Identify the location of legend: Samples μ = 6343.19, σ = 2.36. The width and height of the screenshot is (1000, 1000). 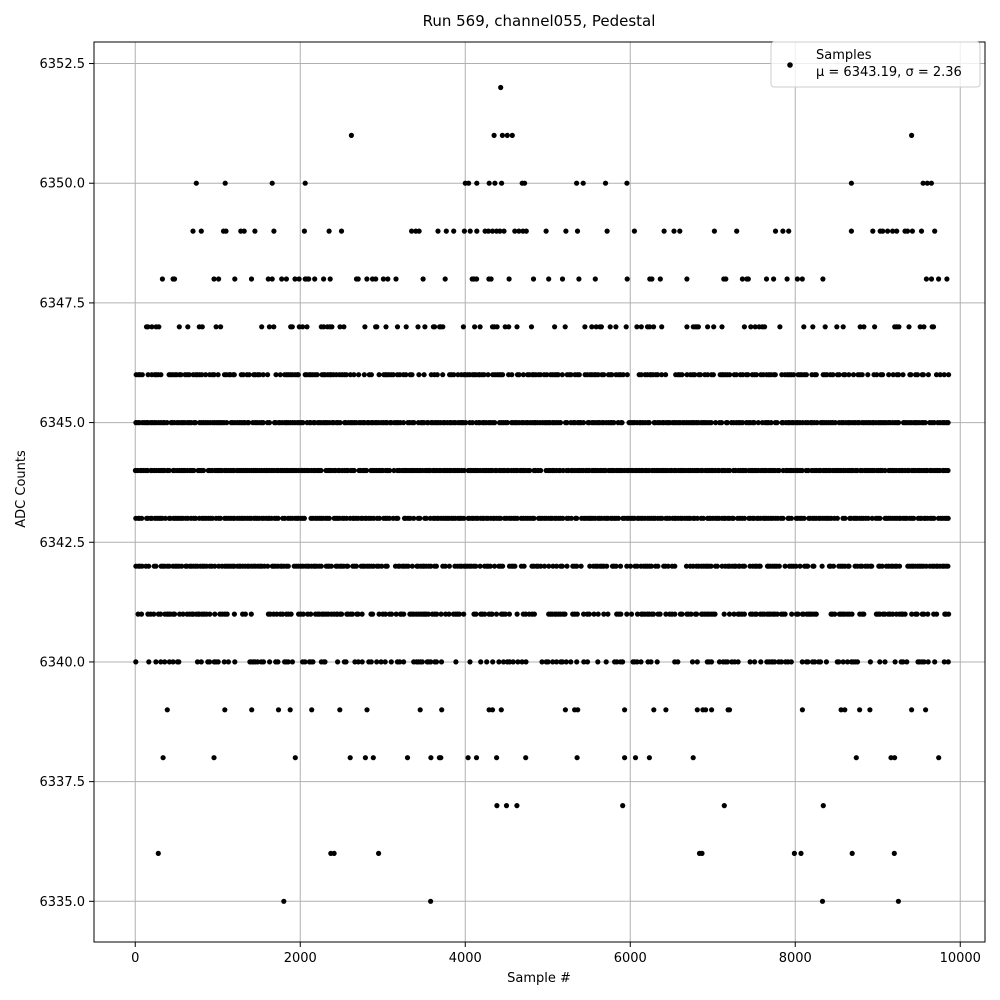
(875, 64).